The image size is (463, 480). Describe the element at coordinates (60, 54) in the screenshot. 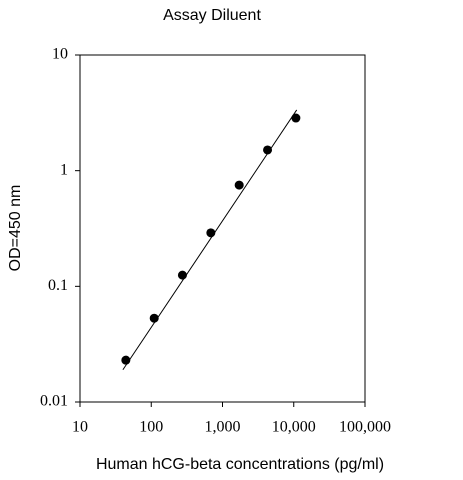

I see `y-tick-label: 10` at that location.